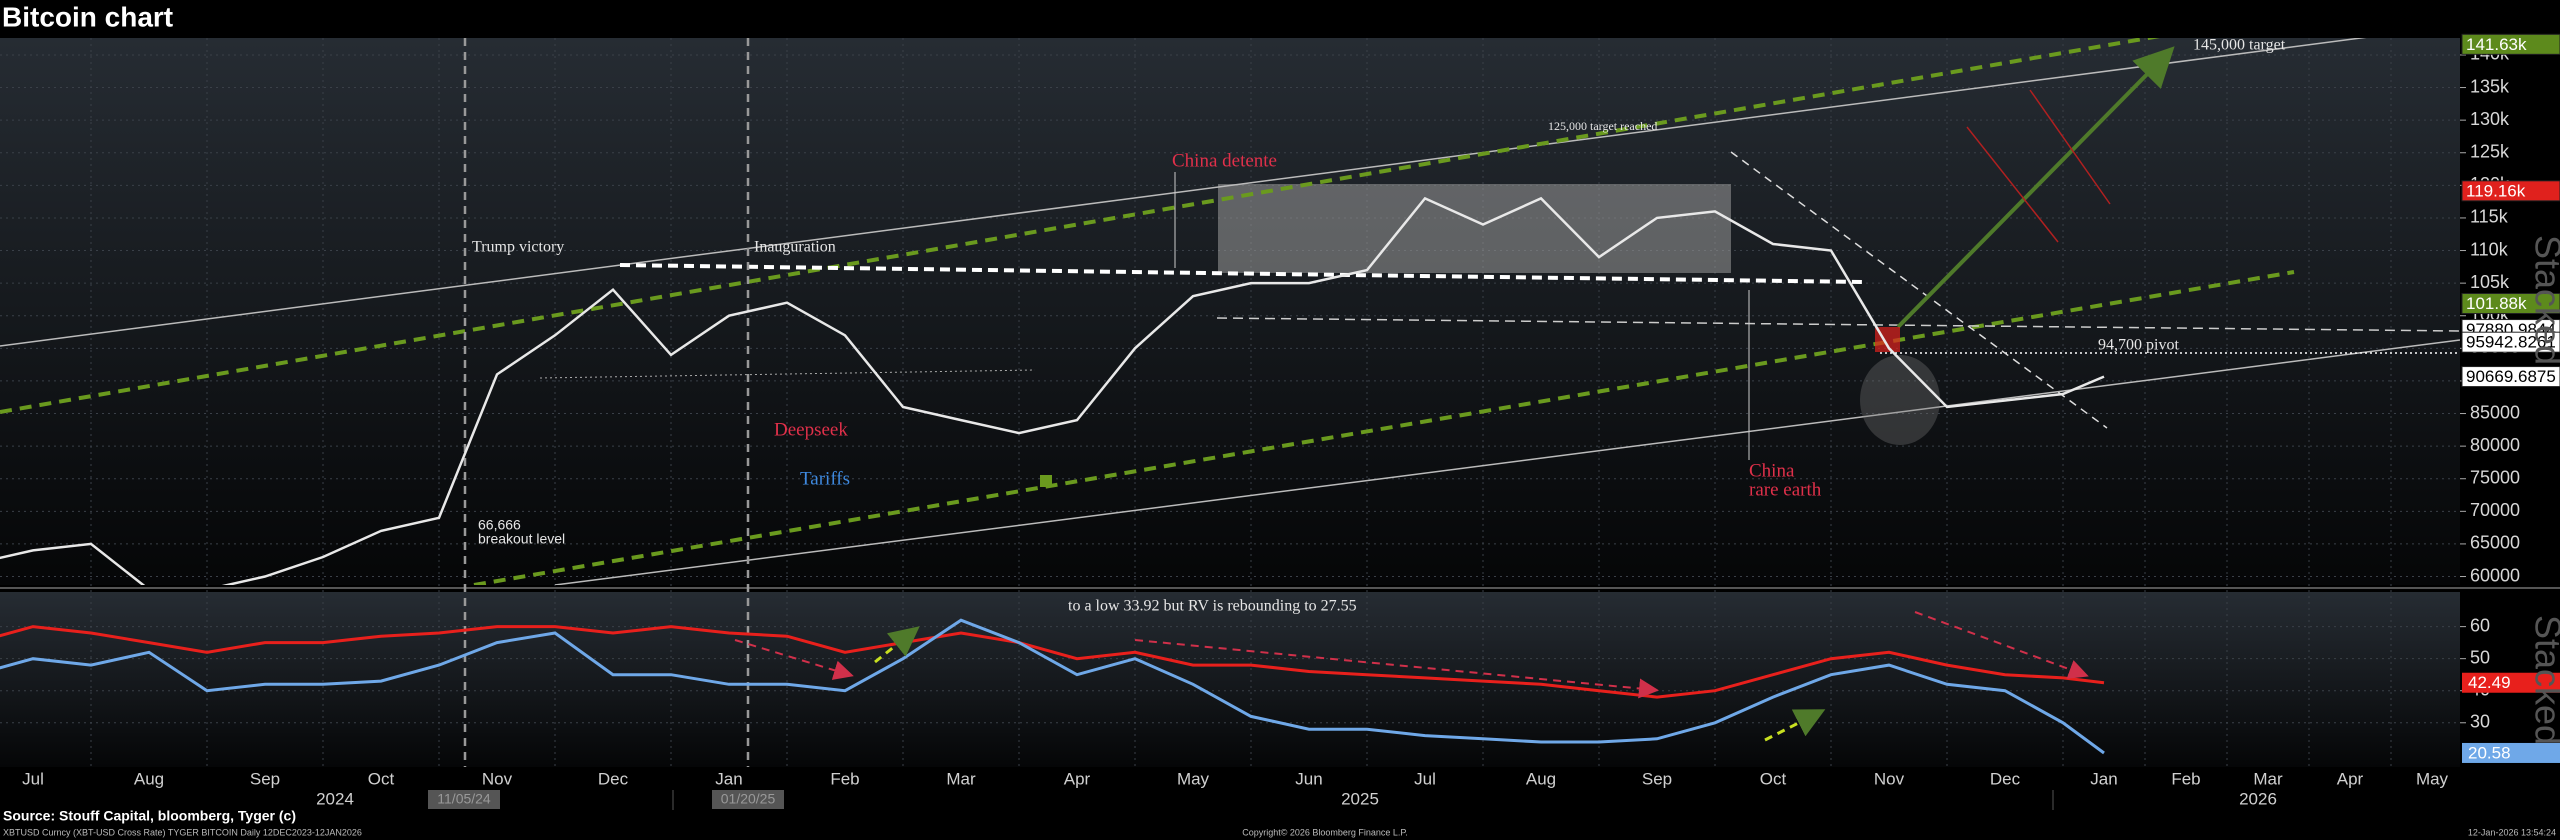 Image resolution: width=2560 pixels, height=840 pixels. What do you see at coordinates (2496, 190) in the screenshot?
I see `price-tag-label: 119.16k` at bounding box center [2496, 190].